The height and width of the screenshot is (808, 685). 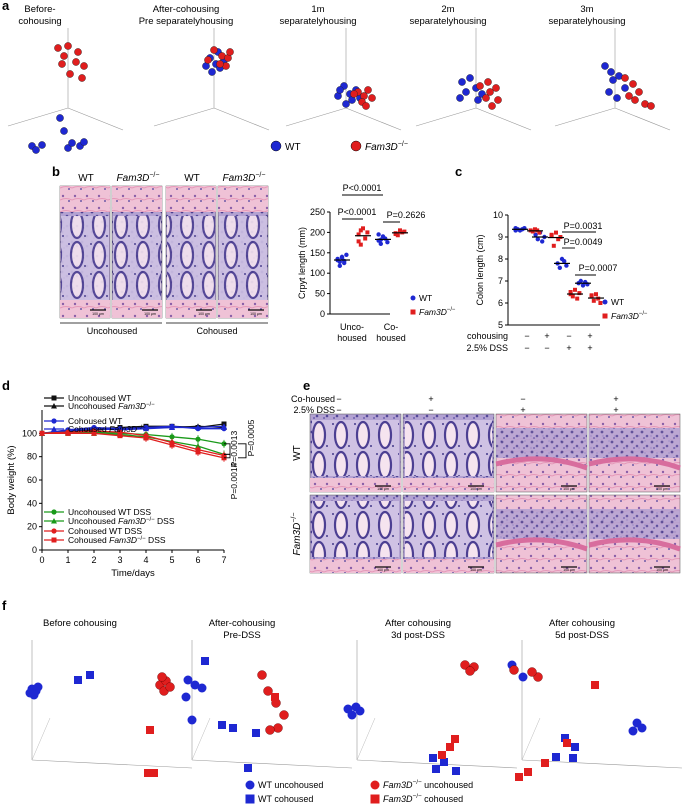 What do you see at coordinates (541, 443) in the screenshot?
I see `histology-inflamed-band` at bounding box center [541, 443].